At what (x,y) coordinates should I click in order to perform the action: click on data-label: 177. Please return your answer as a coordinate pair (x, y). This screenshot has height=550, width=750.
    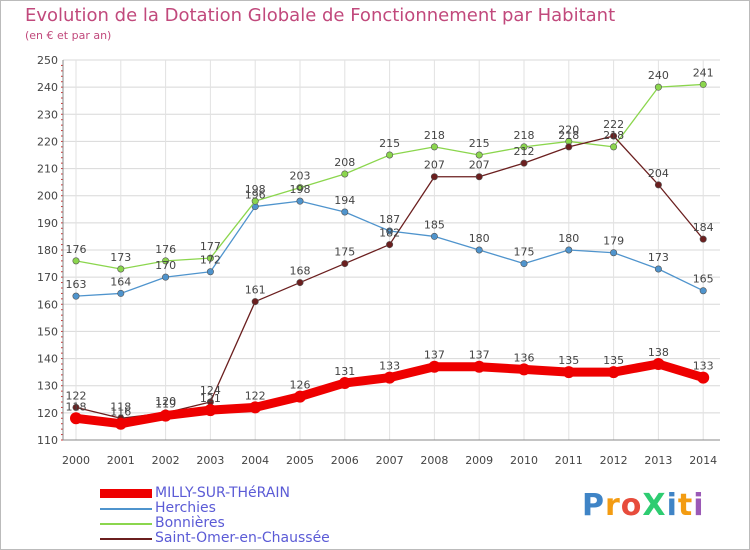
    Looking at the image, I should click on (210, 246).